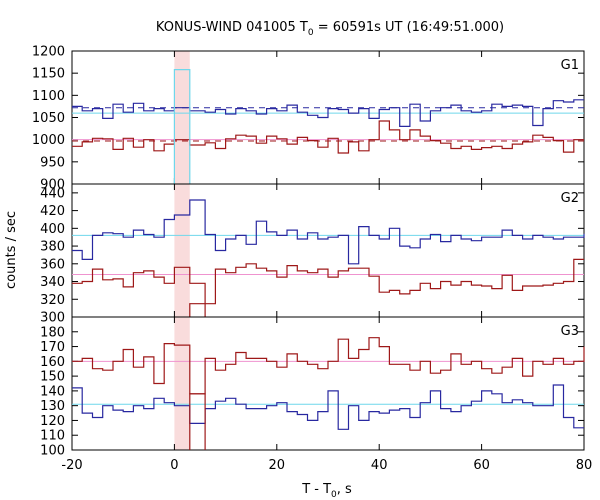 The width and height of the screenshot is (600, 500). I want to click on y-tick-label: 320, so click(52, 300).